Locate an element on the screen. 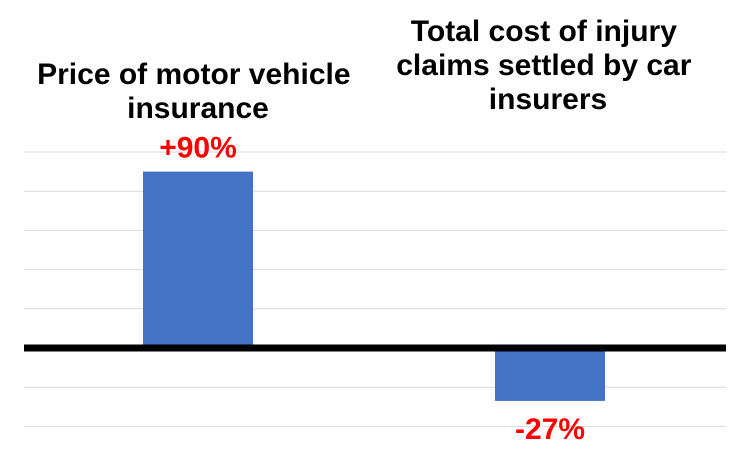 The image size is (750, 450). category-title-1-line-0: Total cost of injury is located at coordinates (544, 31).